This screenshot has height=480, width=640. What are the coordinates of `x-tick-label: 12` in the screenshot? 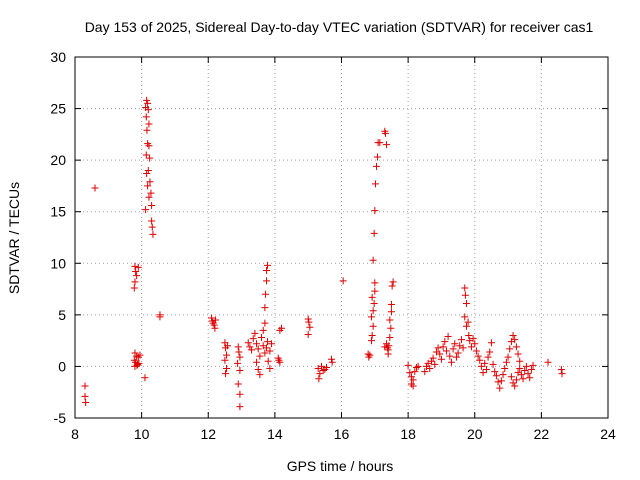 It's located at (208, 434).